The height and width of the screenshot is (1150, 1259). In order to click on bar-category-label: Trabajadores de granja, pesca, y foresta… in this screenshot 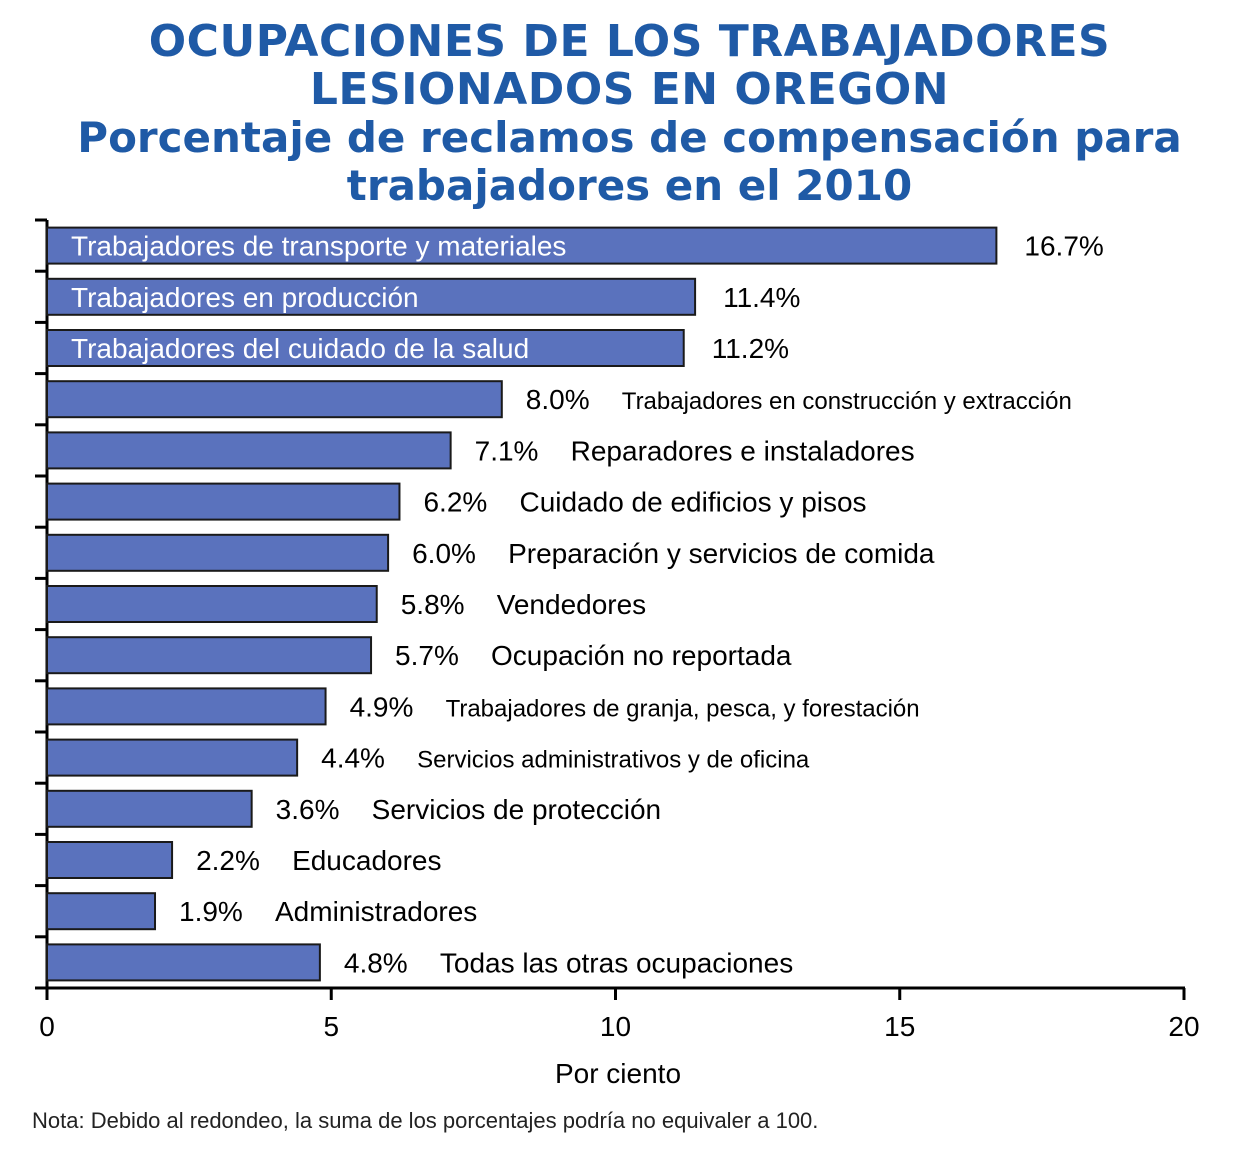, I will do `click(683, 708)`.